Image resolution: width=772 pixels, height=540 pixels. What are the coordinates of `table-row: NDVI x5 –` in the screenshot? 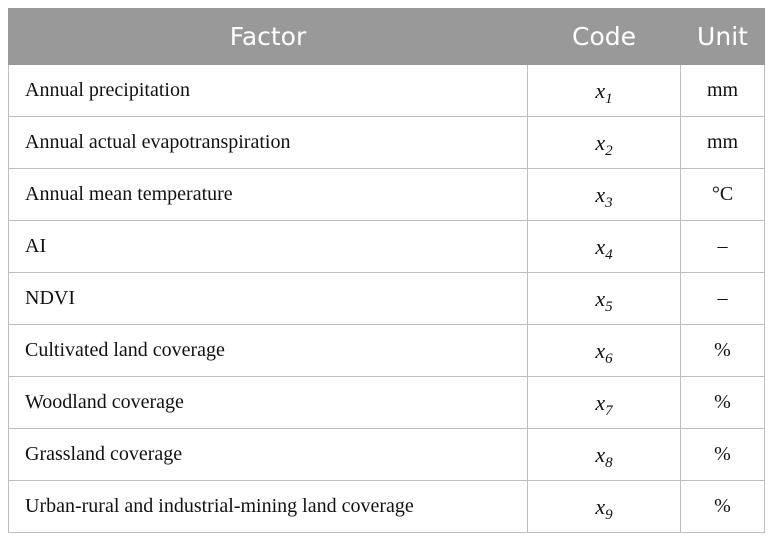 It's located at (386, 298).